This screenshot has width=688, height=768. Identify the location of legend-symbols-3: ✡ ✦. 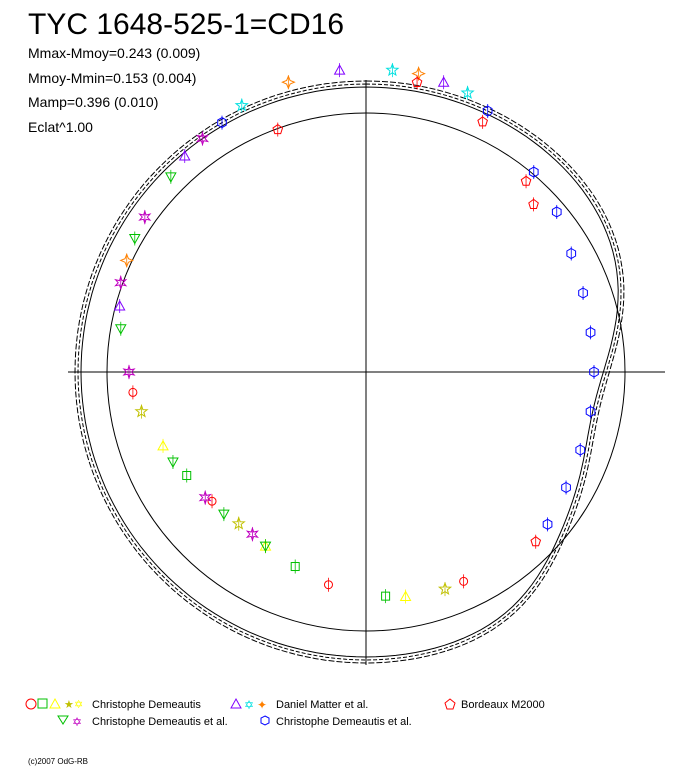
(248, 704).